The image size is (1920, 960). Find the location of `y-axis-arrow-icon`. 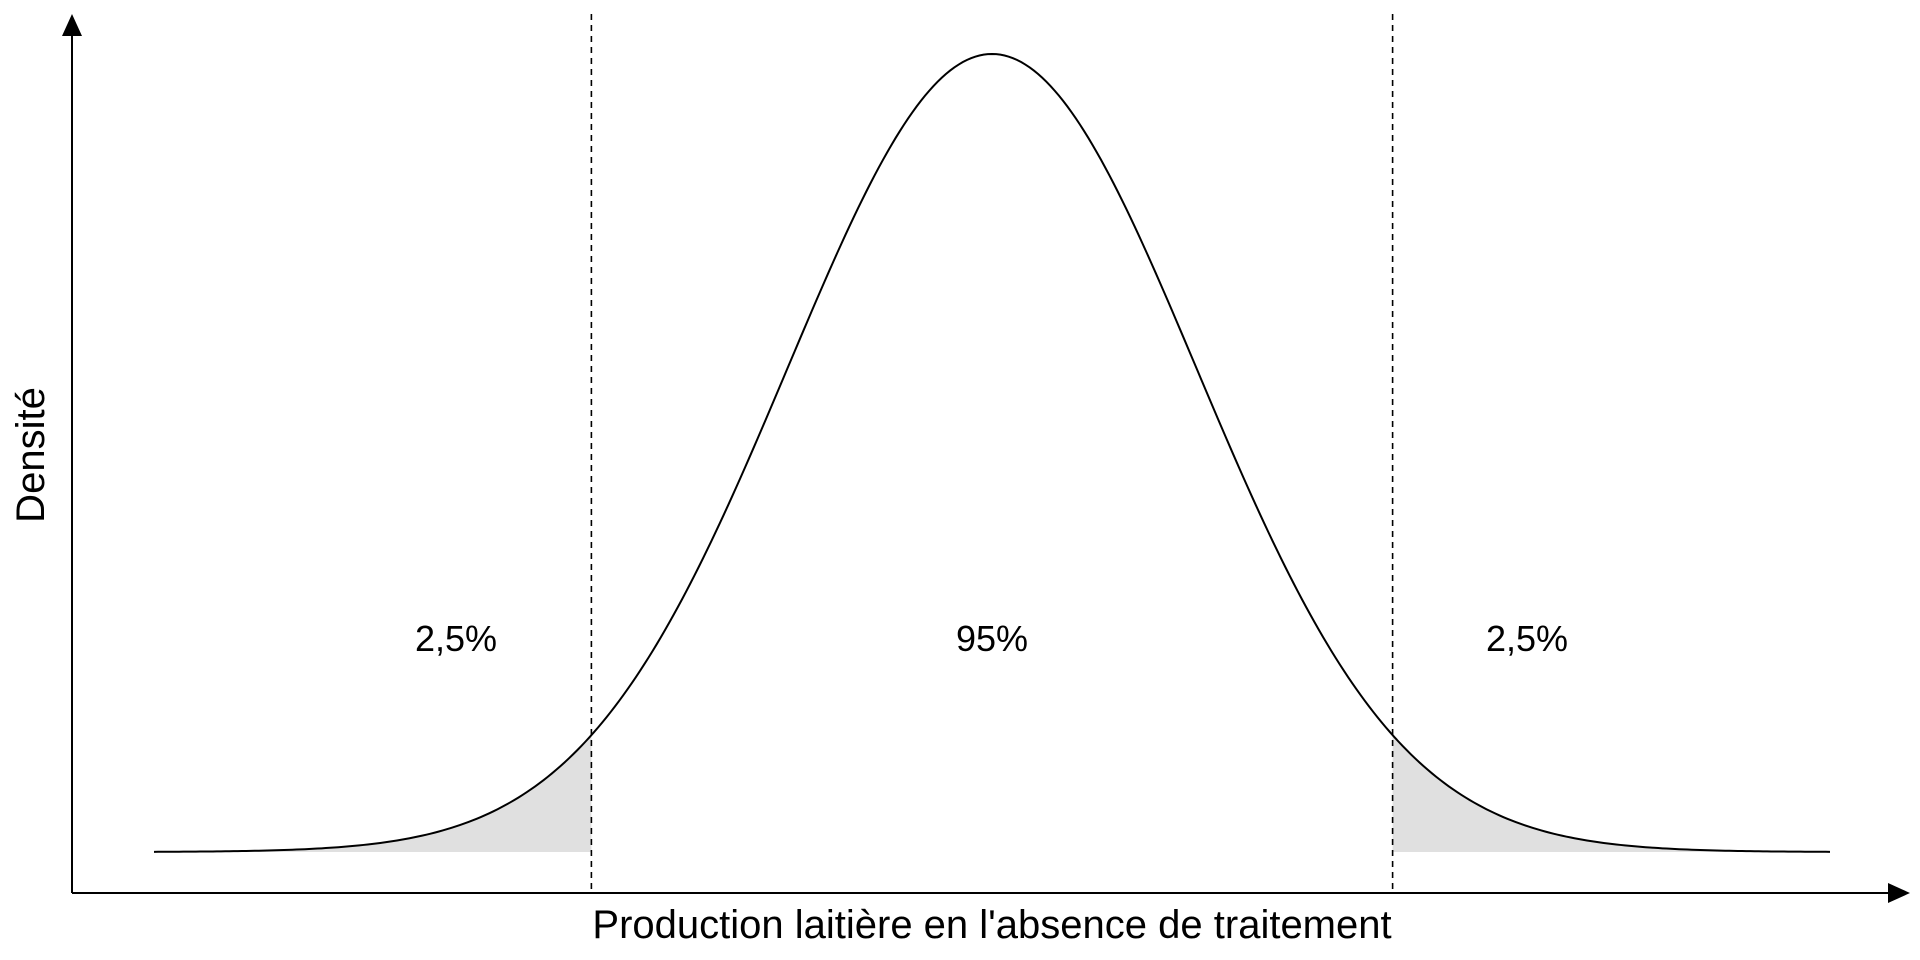

y-axis-arrow-icon is located at coordinates (72, 25).